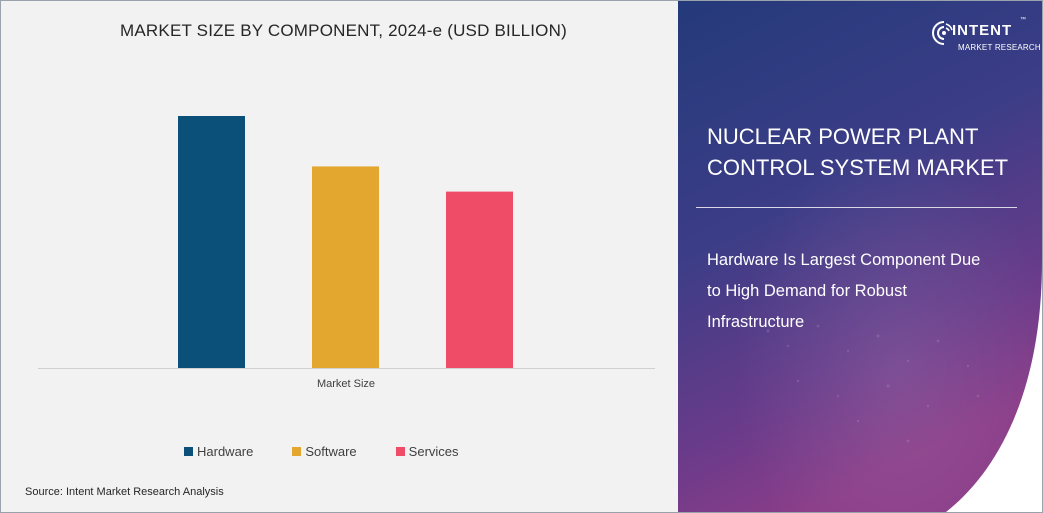 This screenshot has height=513, width=1043. I want to click on brand-logo: INTENT ™ MARKET RESEARCH, so click(986, 36).